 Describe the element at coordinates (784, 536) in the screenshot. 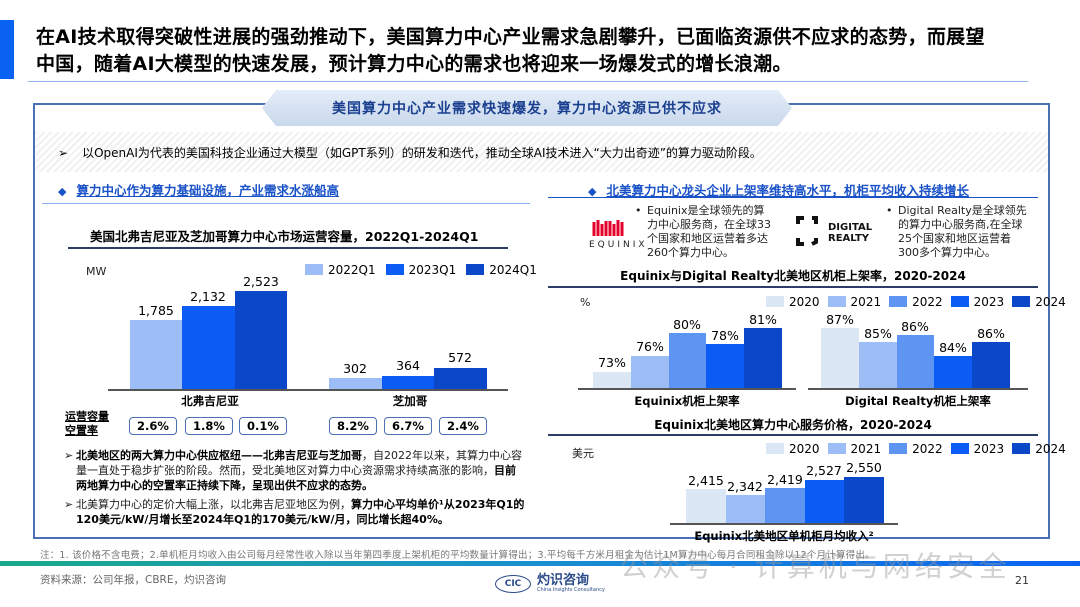

I see `price-x-label: Equinix北美地区单机柜月均收入²` at that location.